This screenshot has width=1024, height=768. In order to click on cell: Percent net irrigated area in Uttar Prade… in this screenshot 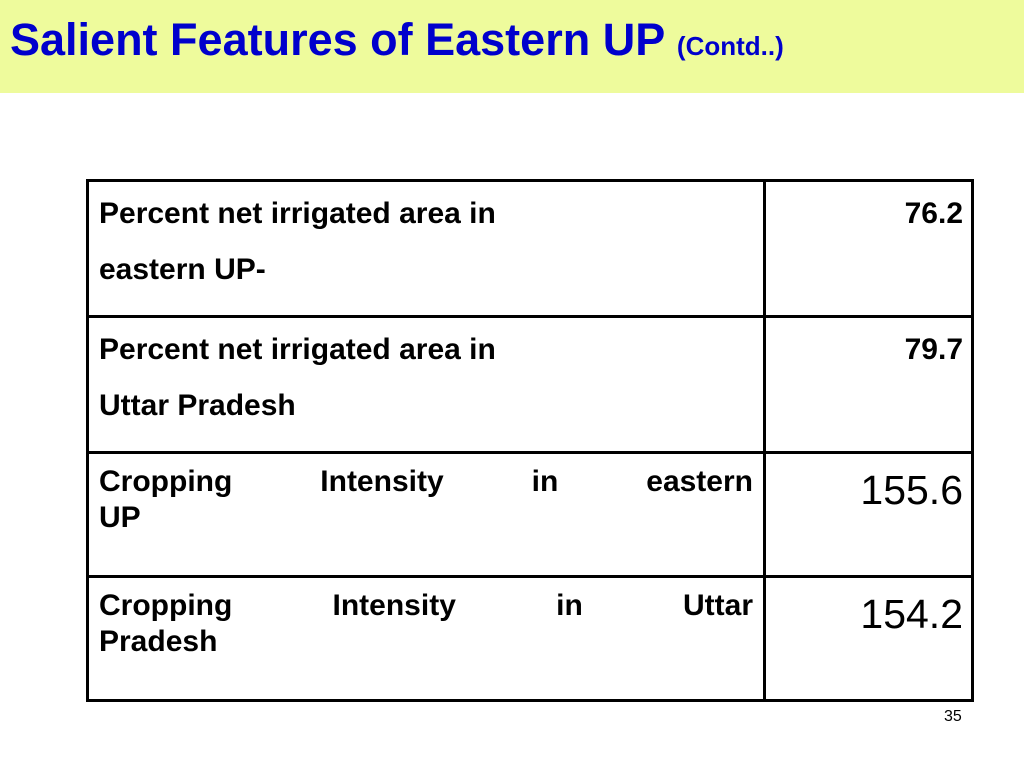, I will do `click(426, 384)`.